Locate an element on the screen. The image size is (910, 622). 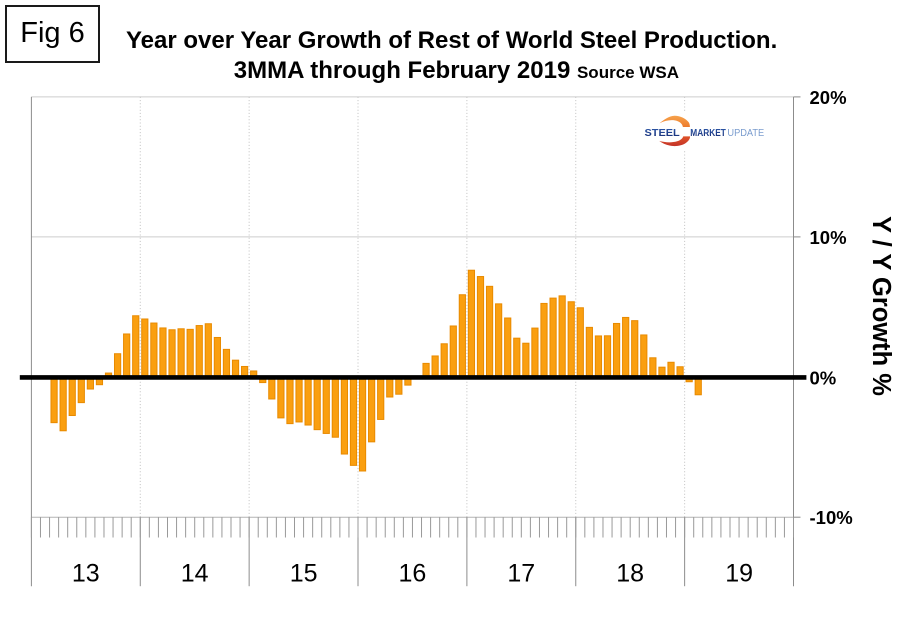
svg-text: 16 is located at coordinates (412, 573).